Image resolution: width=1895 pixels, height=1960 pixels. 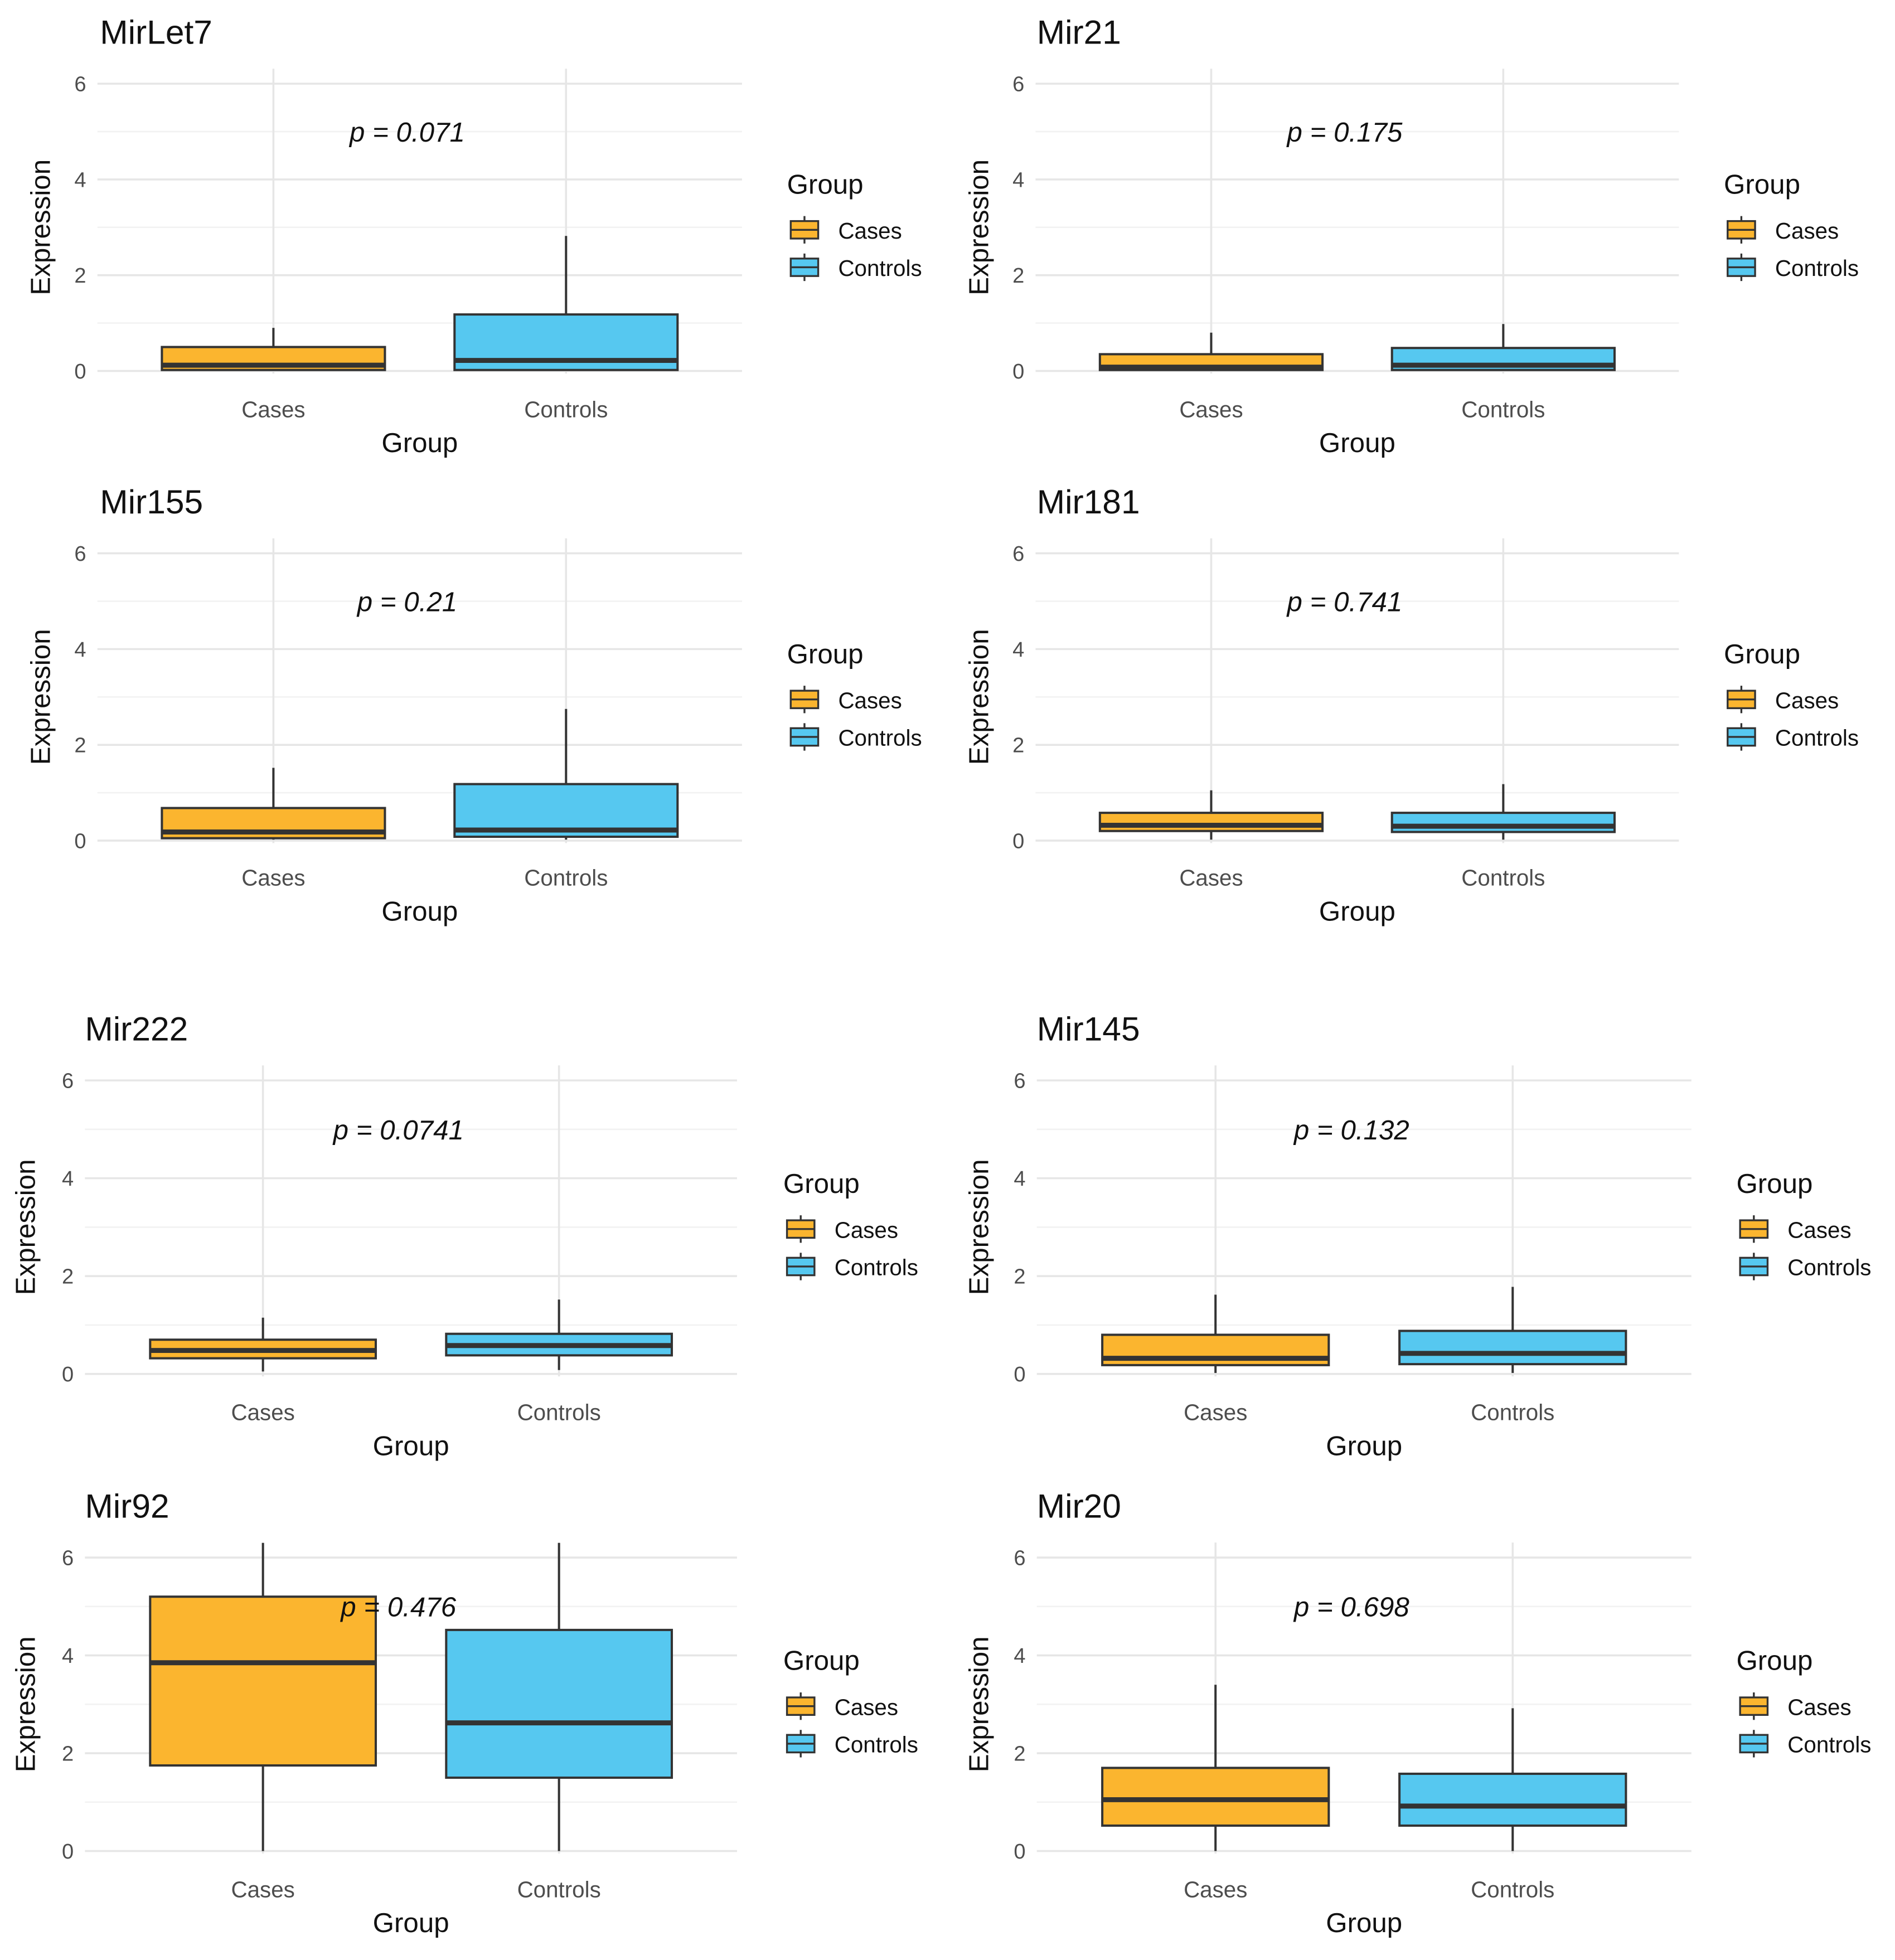 What do you see at coordinates (1088, 1028) in the screenshot?
I see `panel-title: Mir145` at bounding box center [1088, 1028].